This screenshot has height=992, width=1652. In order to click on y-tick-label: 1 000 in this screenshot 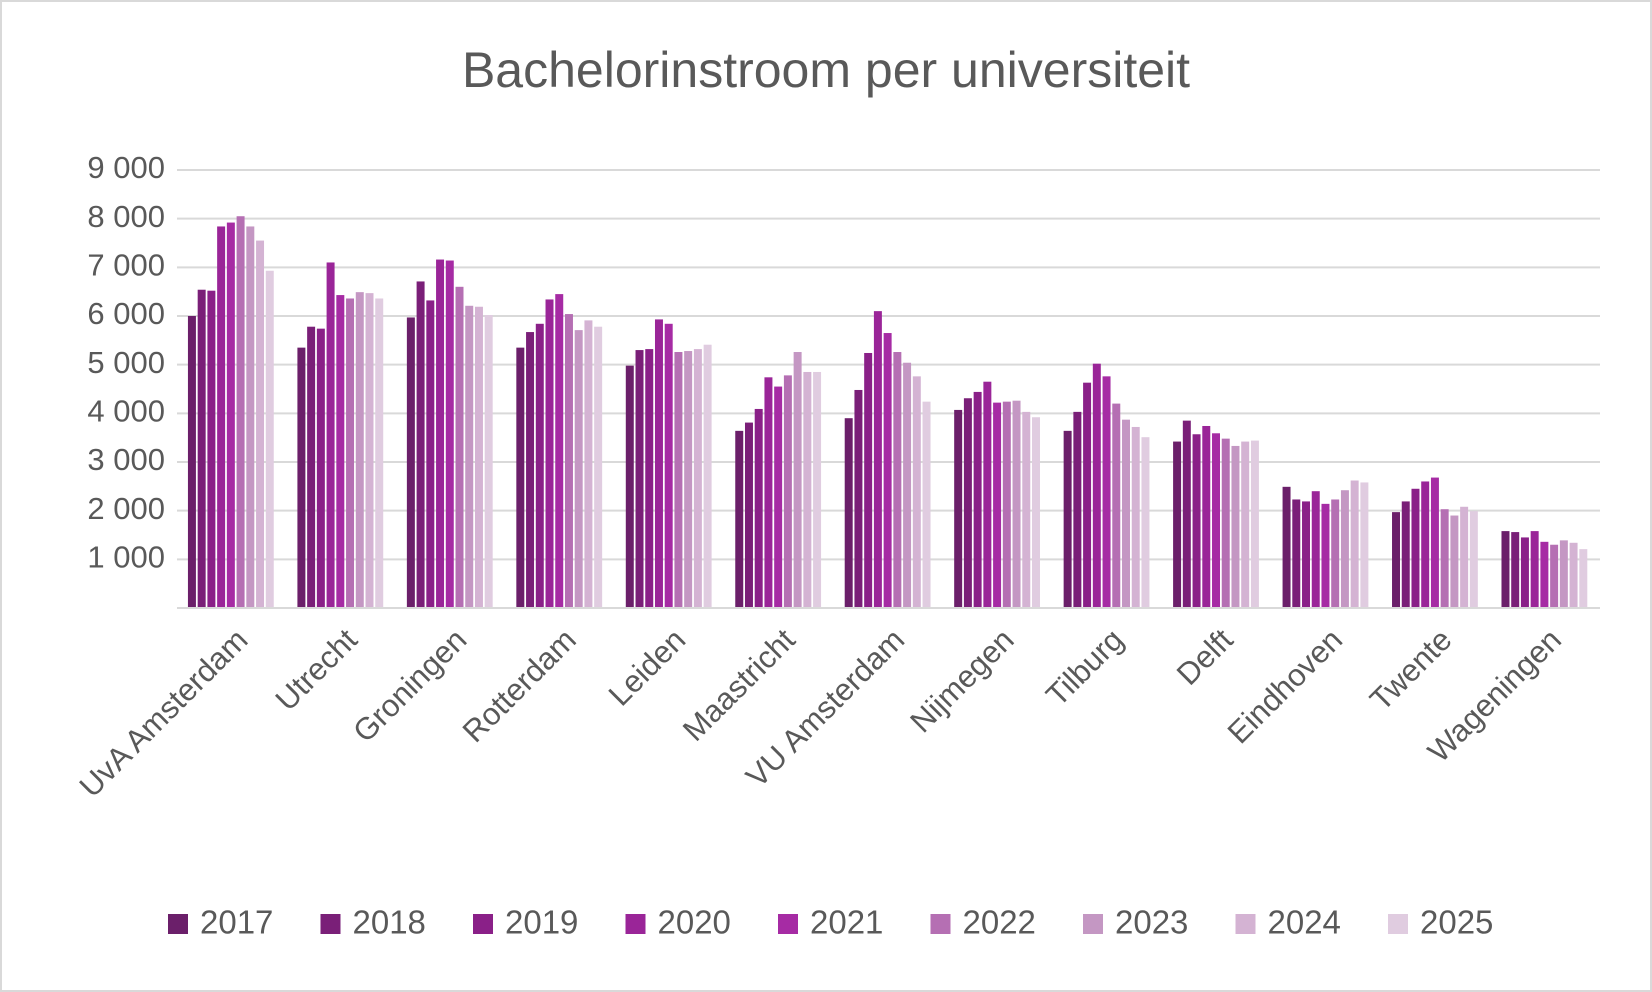, I will do `click(126, 557)`.